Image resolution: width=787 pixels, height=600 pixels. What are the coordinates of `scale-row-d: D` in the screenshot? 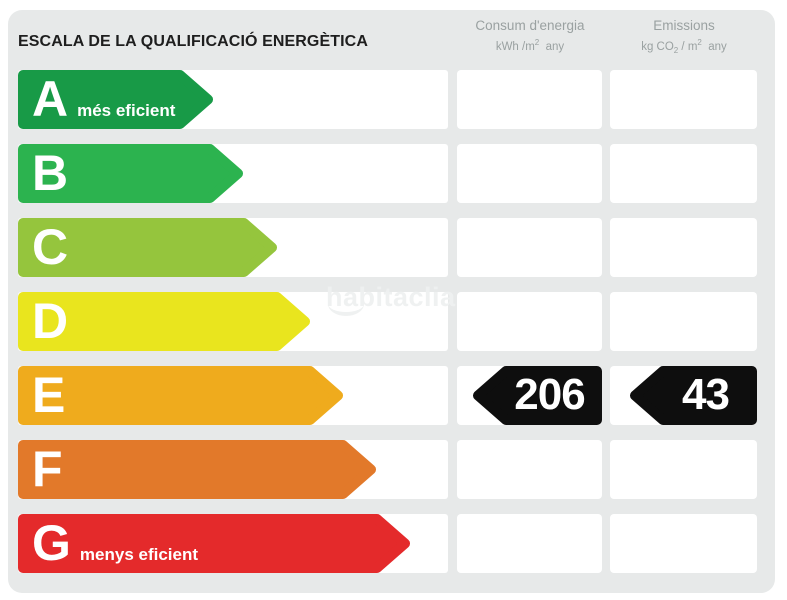 It's located at (391, 321).